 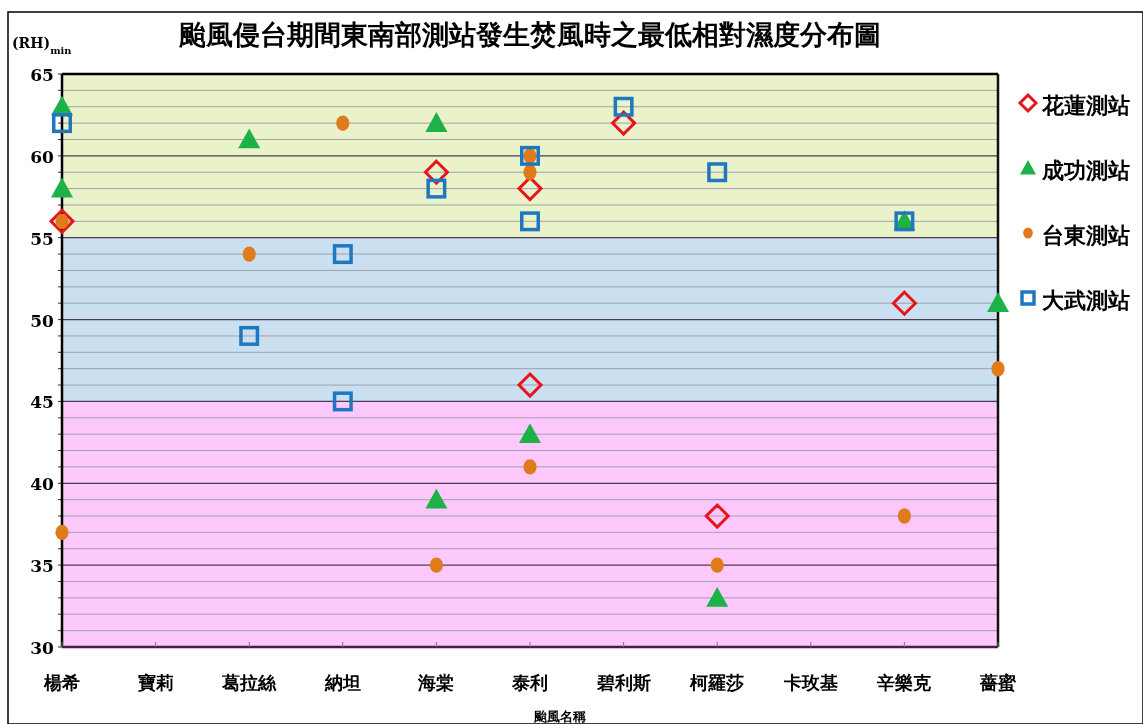 I want to click on x-tick-label: 柯羅莎, so click(x=717, y=682).